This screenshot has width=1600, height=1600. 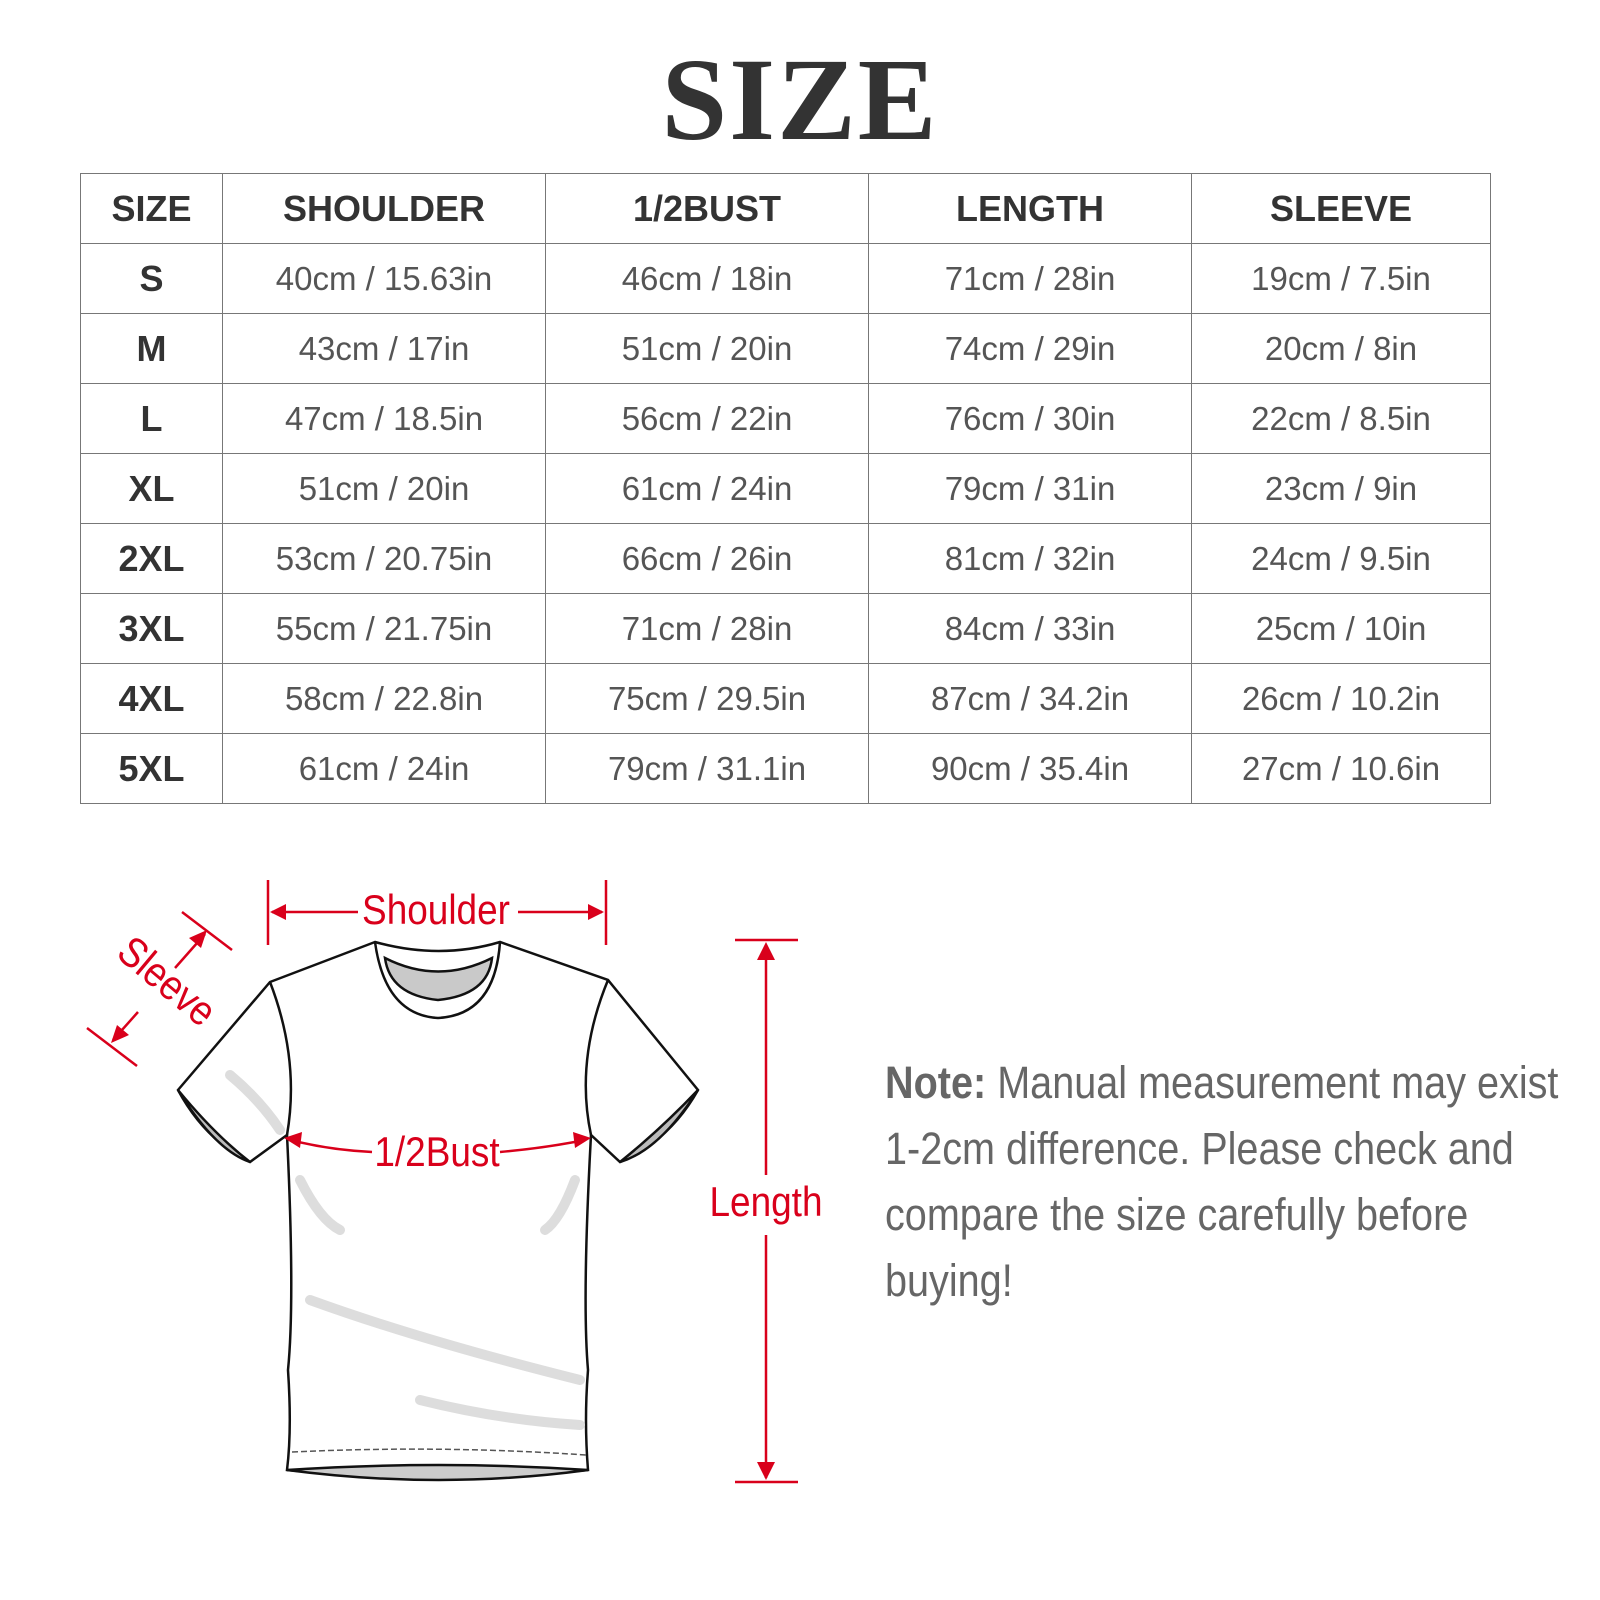 What do you see at coordinates (1030, 768) in the screenshot?
I see `measurement-cell: 90cm / 35.4in` at bounding box center [1030, 768].